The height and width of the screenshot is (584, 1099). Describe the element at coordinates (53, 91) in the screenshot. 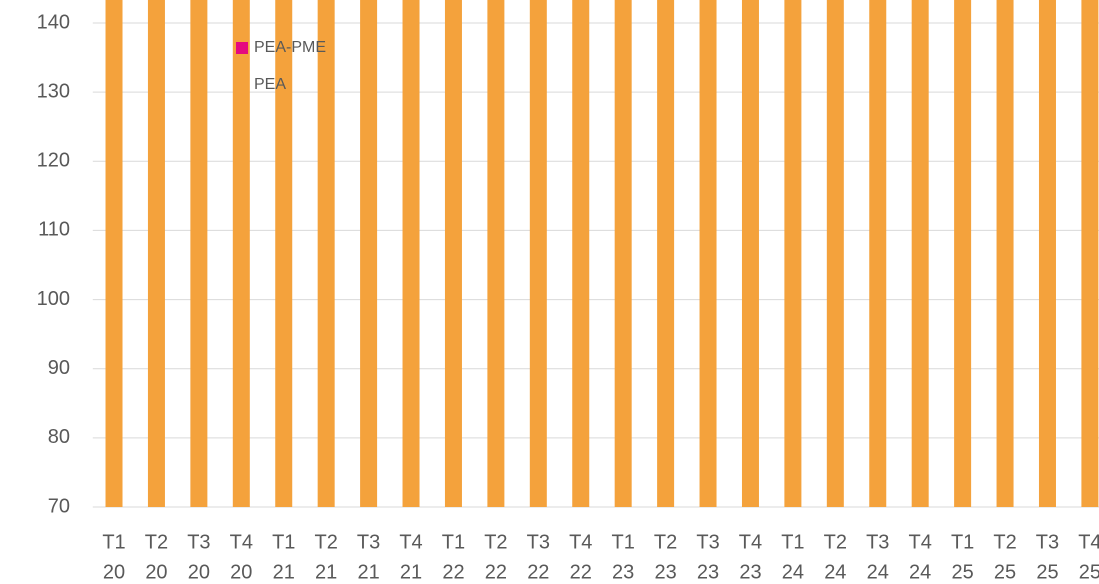

I see `y-tick-label: 130` at that location.